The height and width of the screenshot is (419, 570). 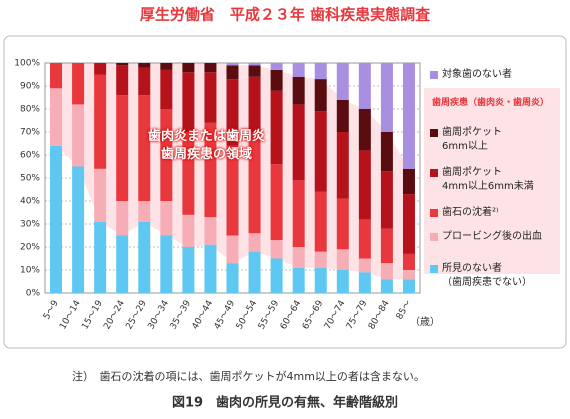 I want to click on legend-label: プロービング後の出血, so click(x=492, y=236).